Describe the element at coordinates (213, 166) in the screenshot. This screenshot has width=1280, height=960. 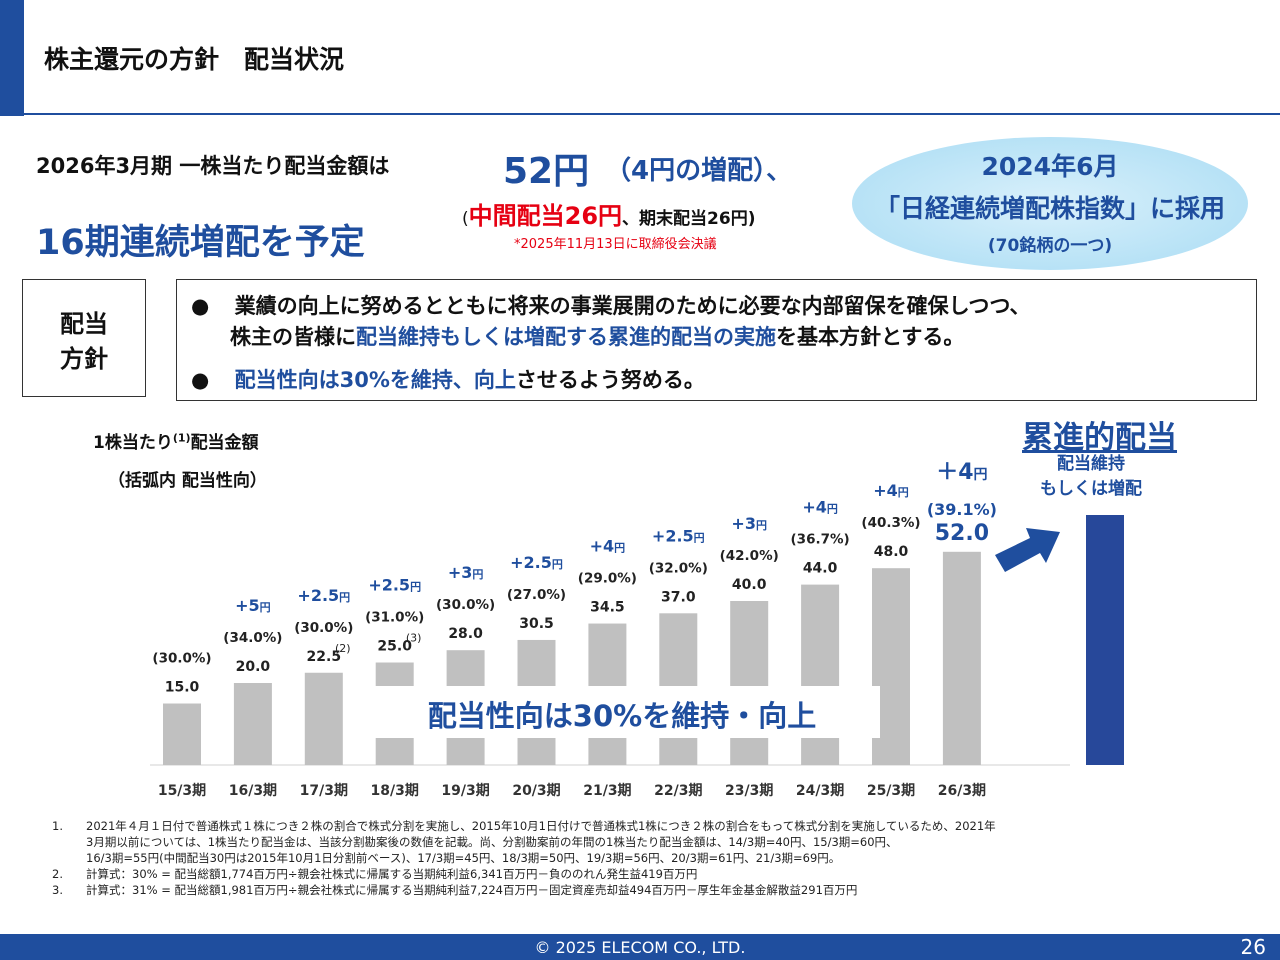
I see `headline-line1: 2026年3月期 一株当たり配当金額は` at that location.